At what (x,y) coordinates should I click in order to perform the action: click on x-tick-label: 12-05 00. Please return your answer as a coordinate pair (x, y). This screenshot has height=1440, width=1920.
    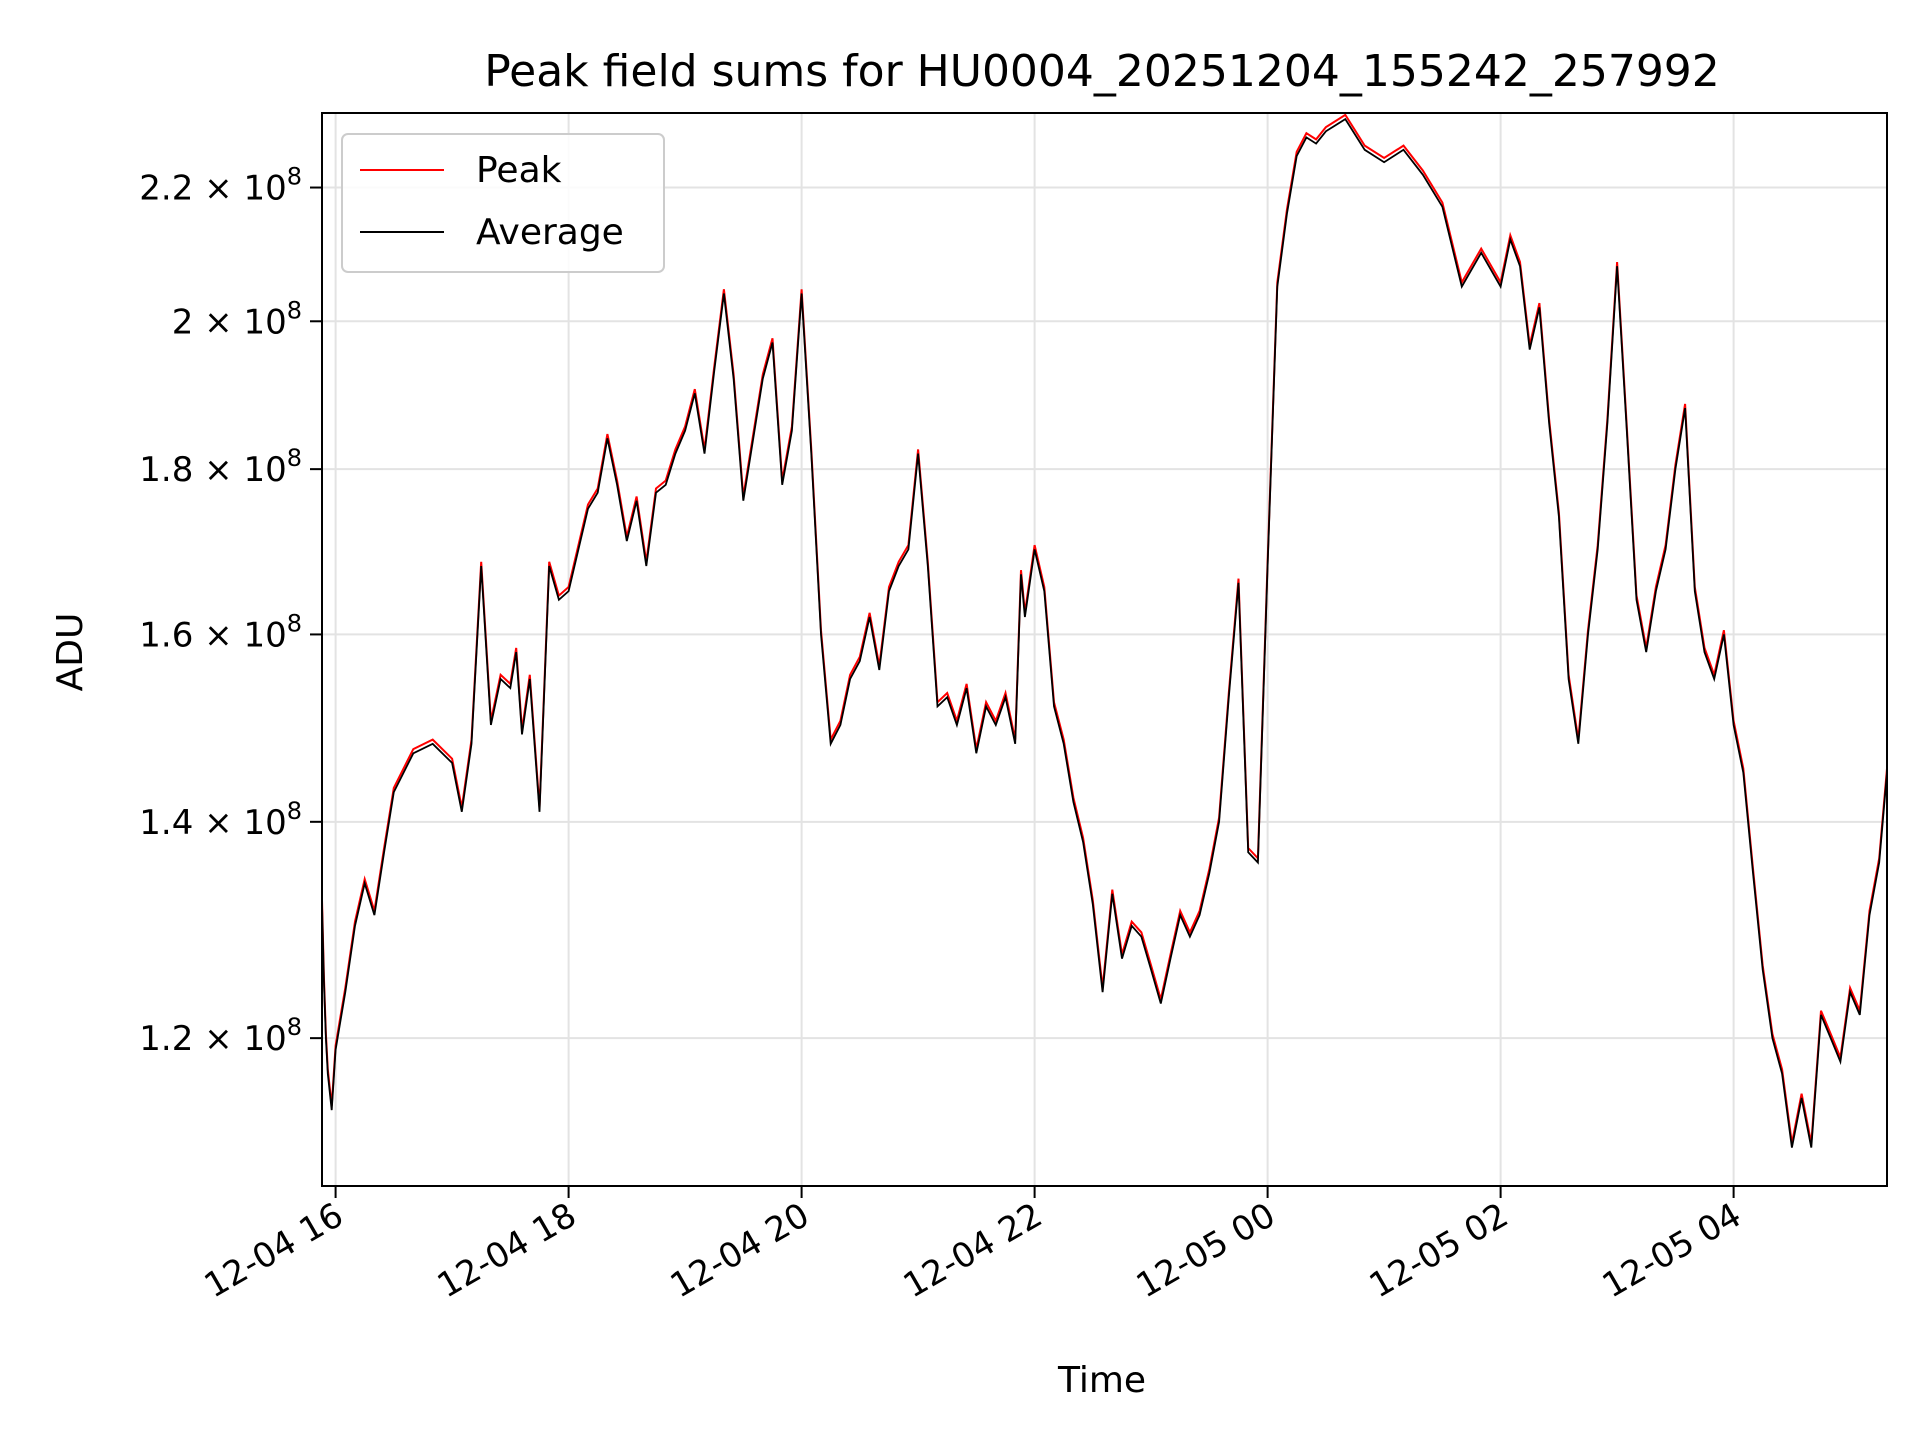
    Looking at the image, I should click on (1206, 1250).